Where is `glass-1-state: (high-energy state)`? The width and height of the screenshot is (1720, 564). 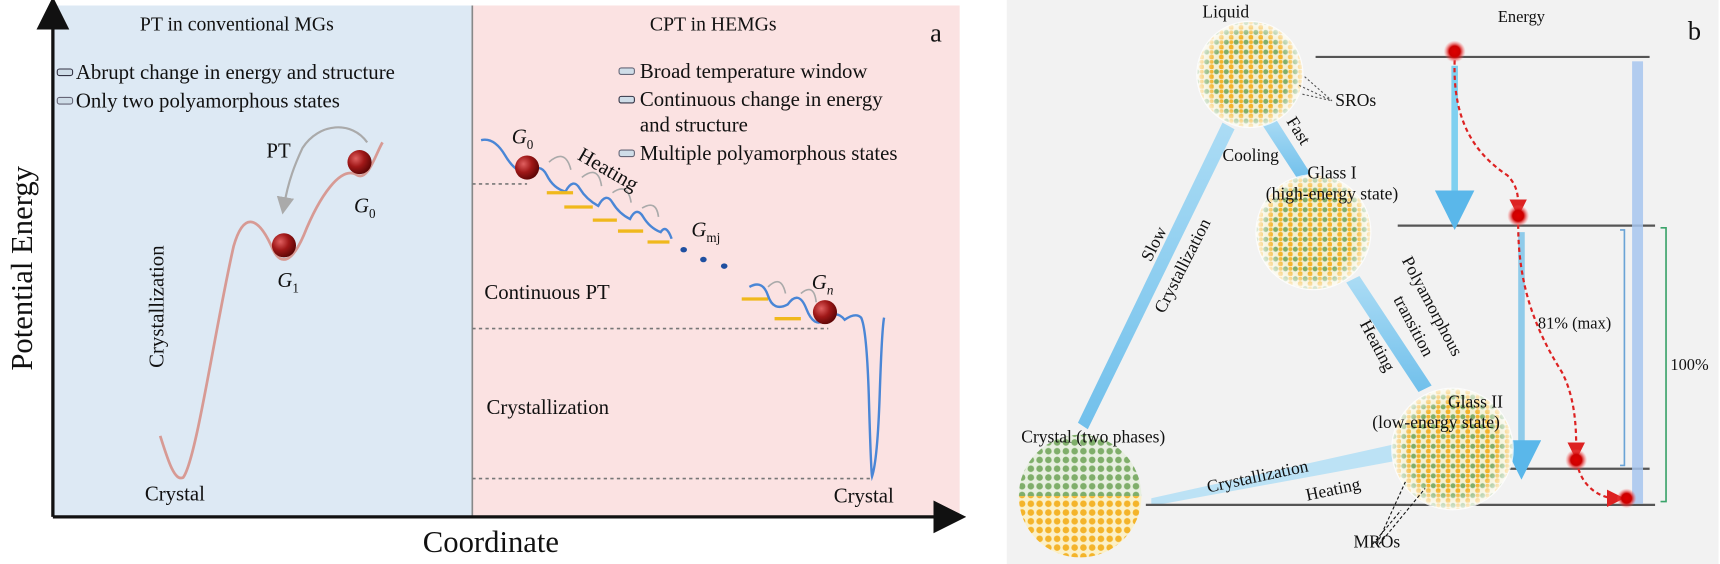
glass-1-state: (high-energy state) is located at coordinates (1332, 193).